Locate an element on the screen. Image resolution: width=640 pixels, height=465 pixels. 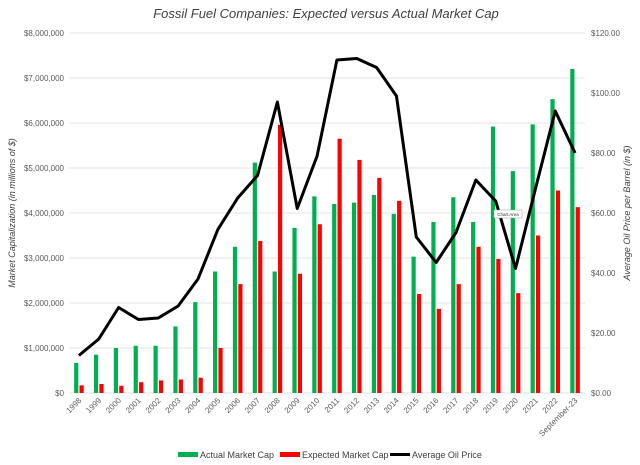
legend-label: Expected Market Cap is located at coordinates (345, 455).